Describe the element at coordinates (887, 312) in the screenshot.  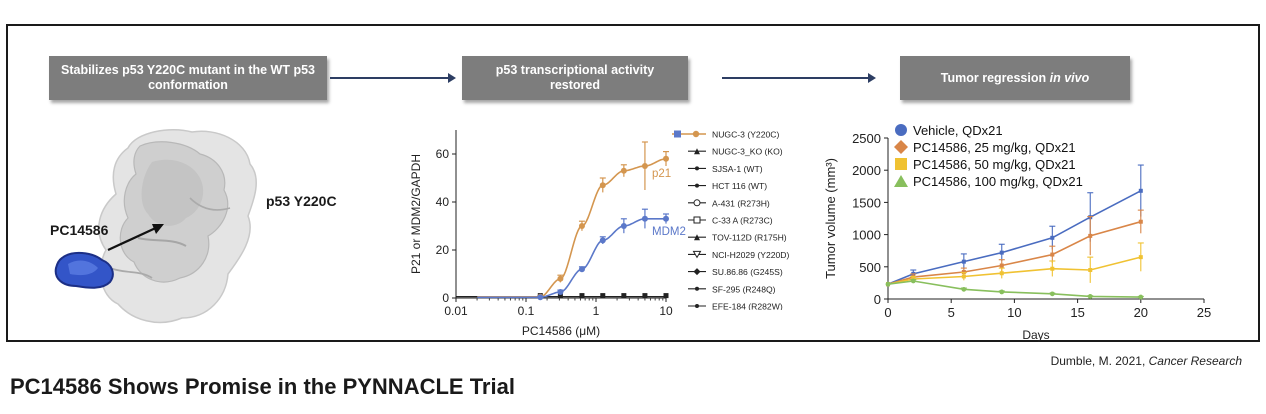
I see `x-tick-label: 0` at that location.